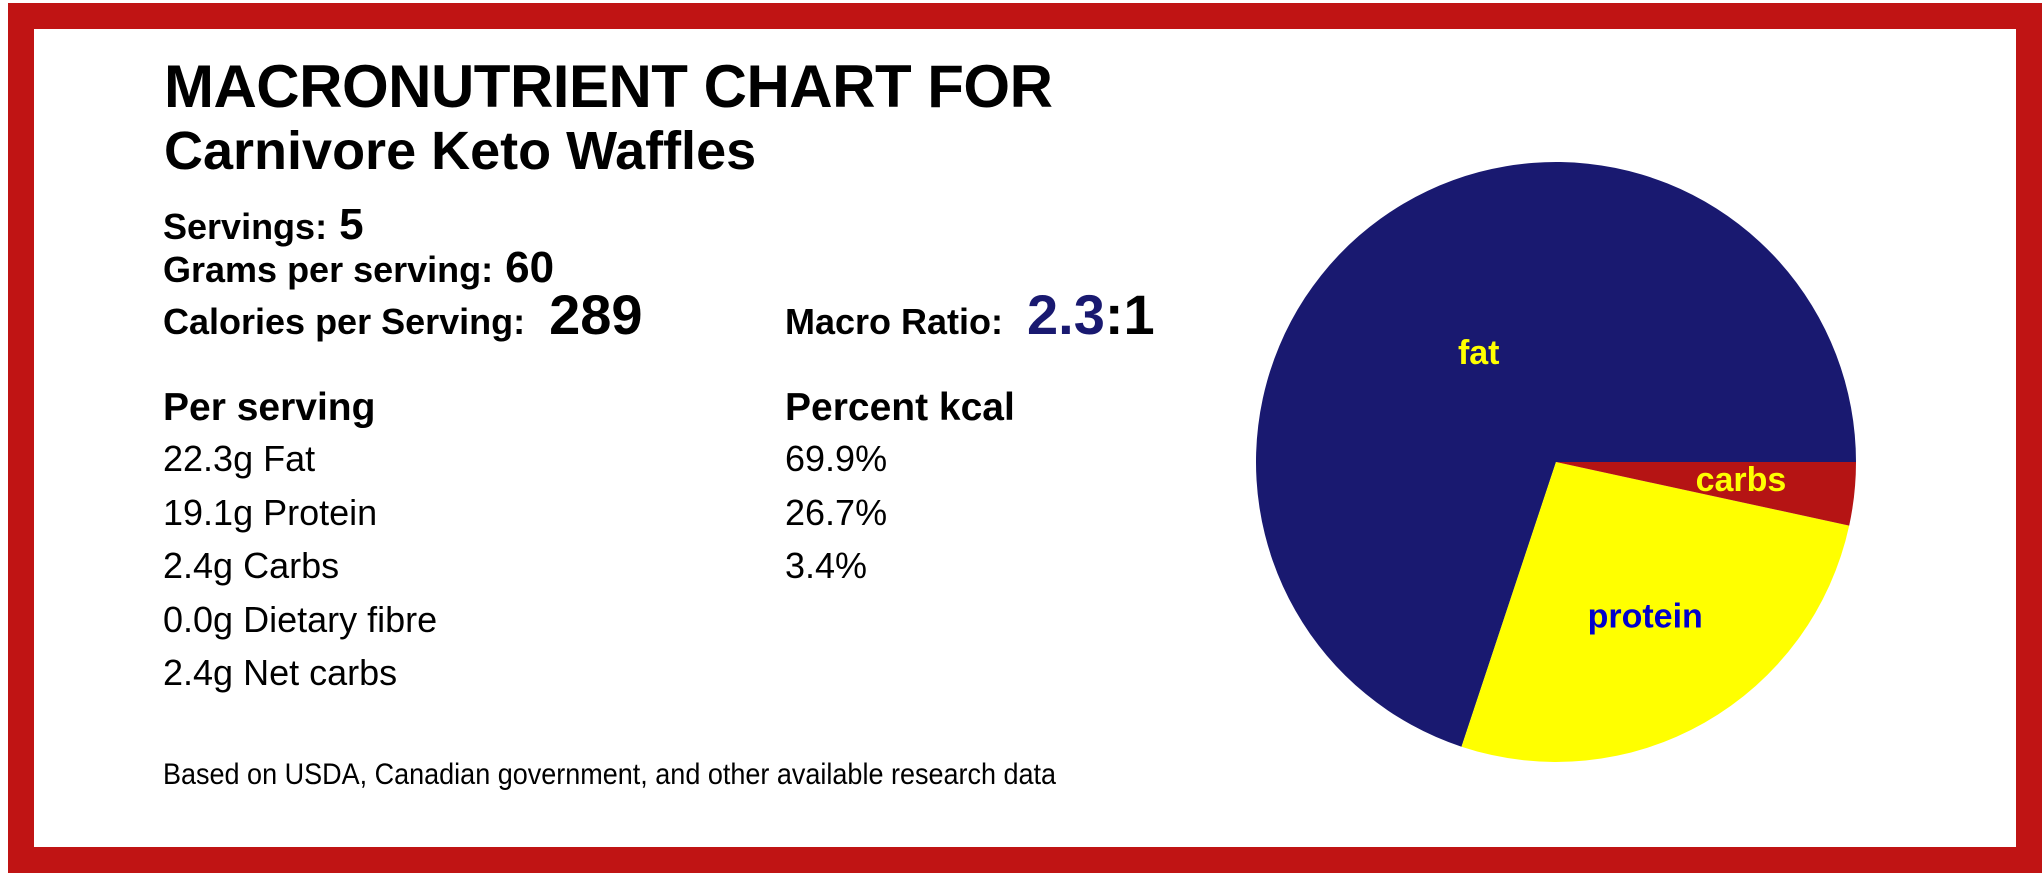 The image size is (2042, 873). Describe the element at coordinates (1645, 616) in the screenshot. I see `pie-label-protein: protein` at that location.